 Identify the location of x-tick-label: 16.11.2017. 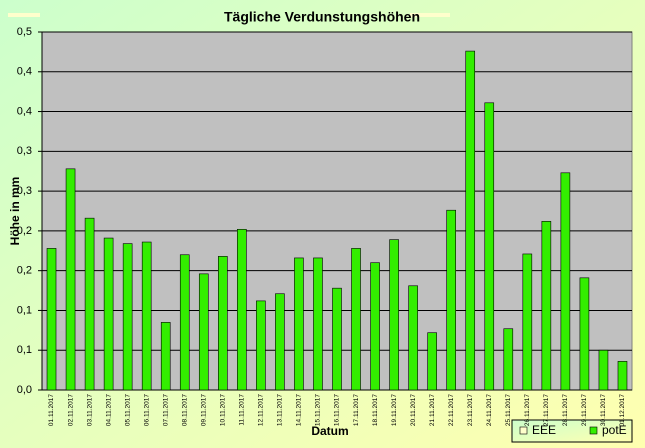
(337, 410).